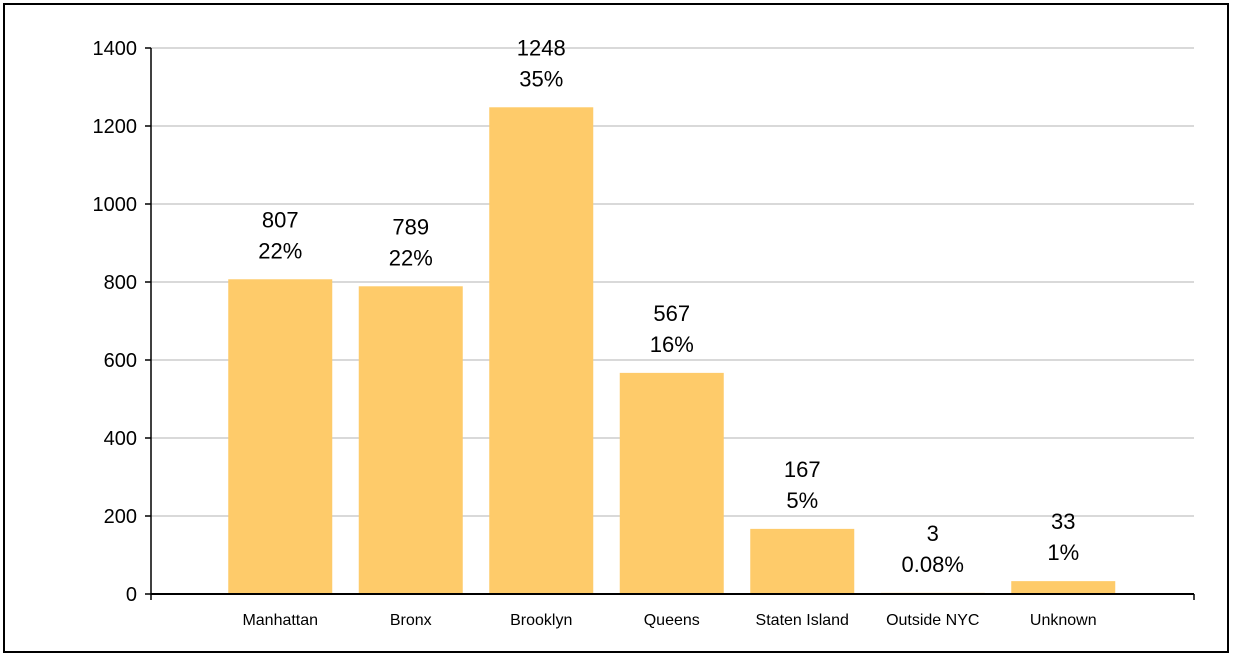 The image size is (1235, 656). What do you see at coordinates (280, 620) in the screenshot?
I see `x-tick-label: Manhattan` at bounding box center [280, 620].